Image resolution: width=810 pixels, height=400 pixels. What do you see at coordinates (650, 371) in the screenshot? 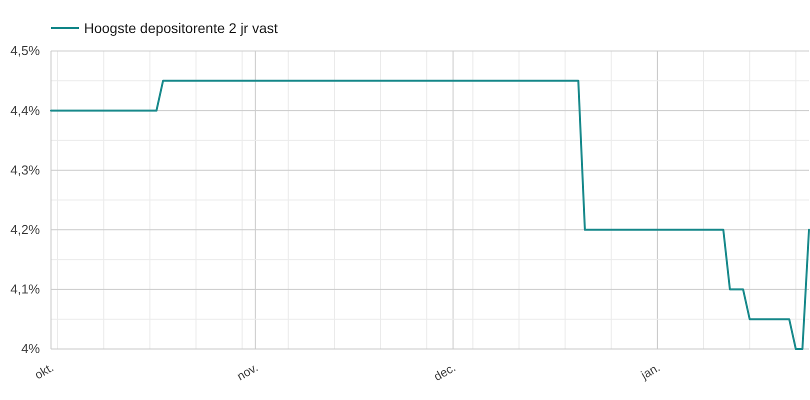
I see `x-tick-label: jan.` at bounding box center [650, 371].